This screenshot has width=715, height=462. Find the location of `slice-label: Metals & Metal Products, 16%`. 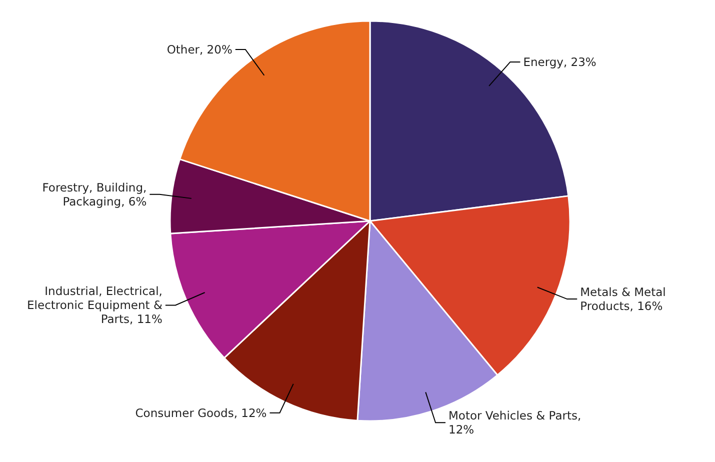

slice-label: Metals & Metal Products, 16% is located at coordinates (623, 299).